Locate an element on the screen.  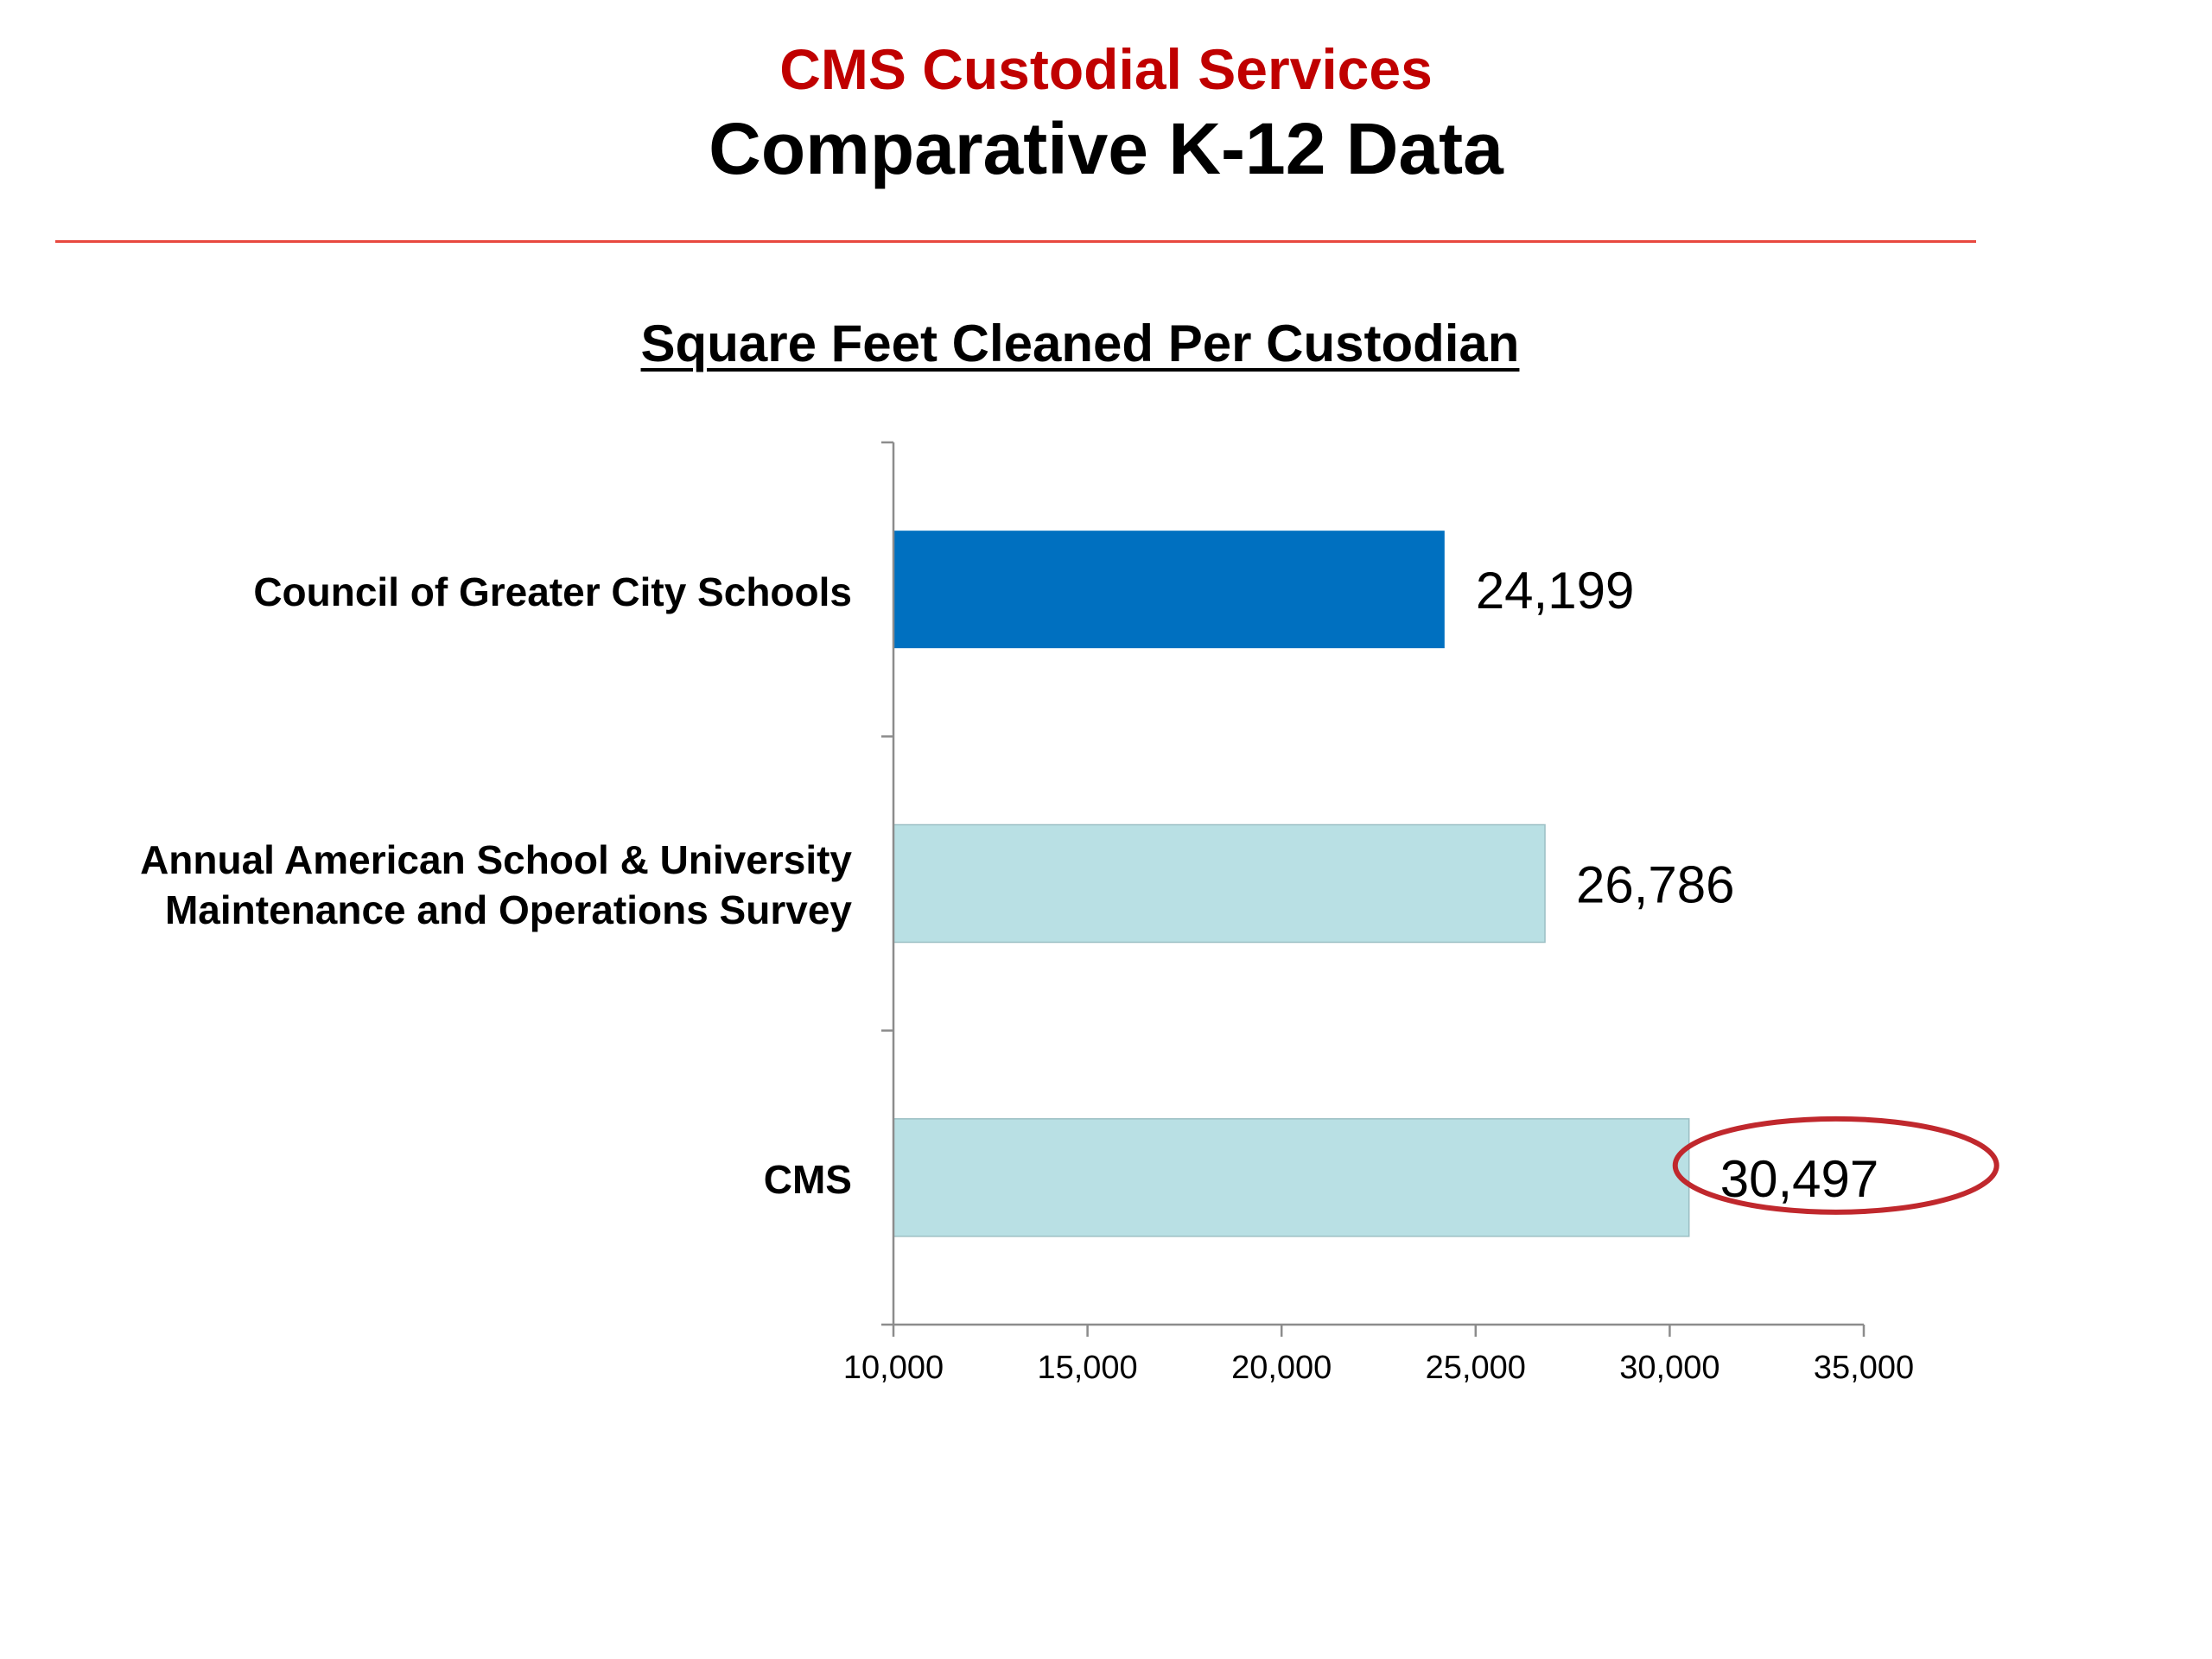
category-label-line: Council of Greater City Schools is located at coordinates (552, 591).